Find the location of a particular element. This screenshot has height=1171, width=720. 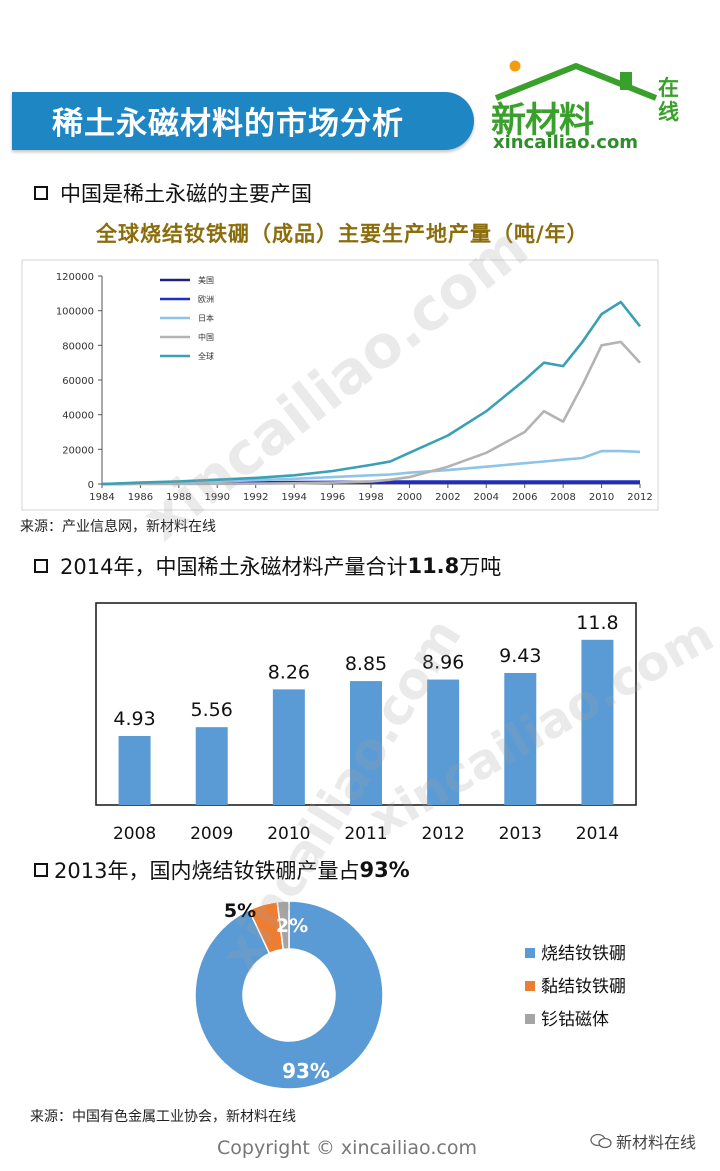

bar-value-label: 8.85 is located at coordinates (366, 664).